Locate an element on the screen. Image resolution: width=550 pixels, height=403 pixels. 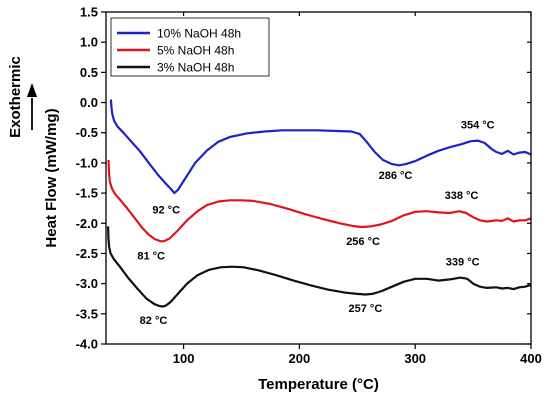
peak-label: 92 °C is located at coordinates (166, 211).